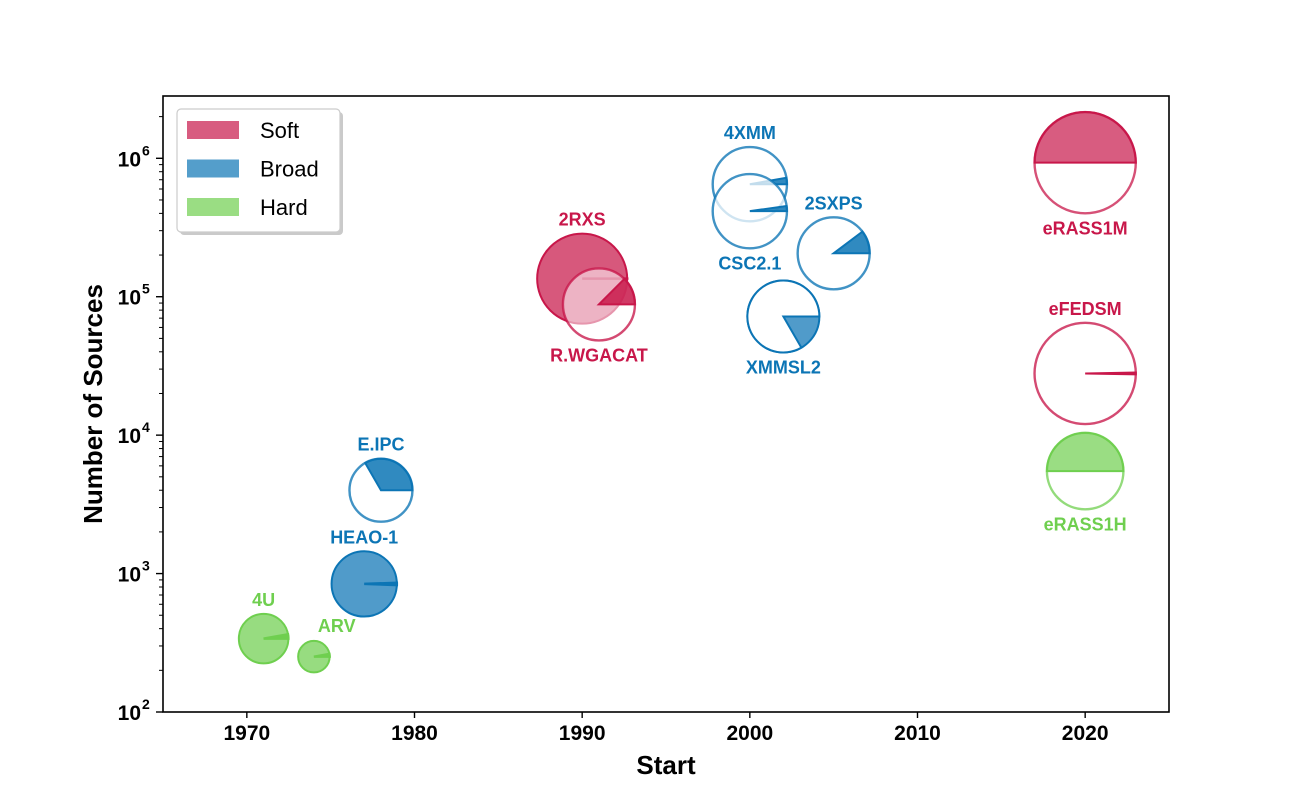  What do you see at coordinates (1085, 524) in the screenshot?
I see `bubble-label: eRASS1H` at bounding box center [1085, 524].